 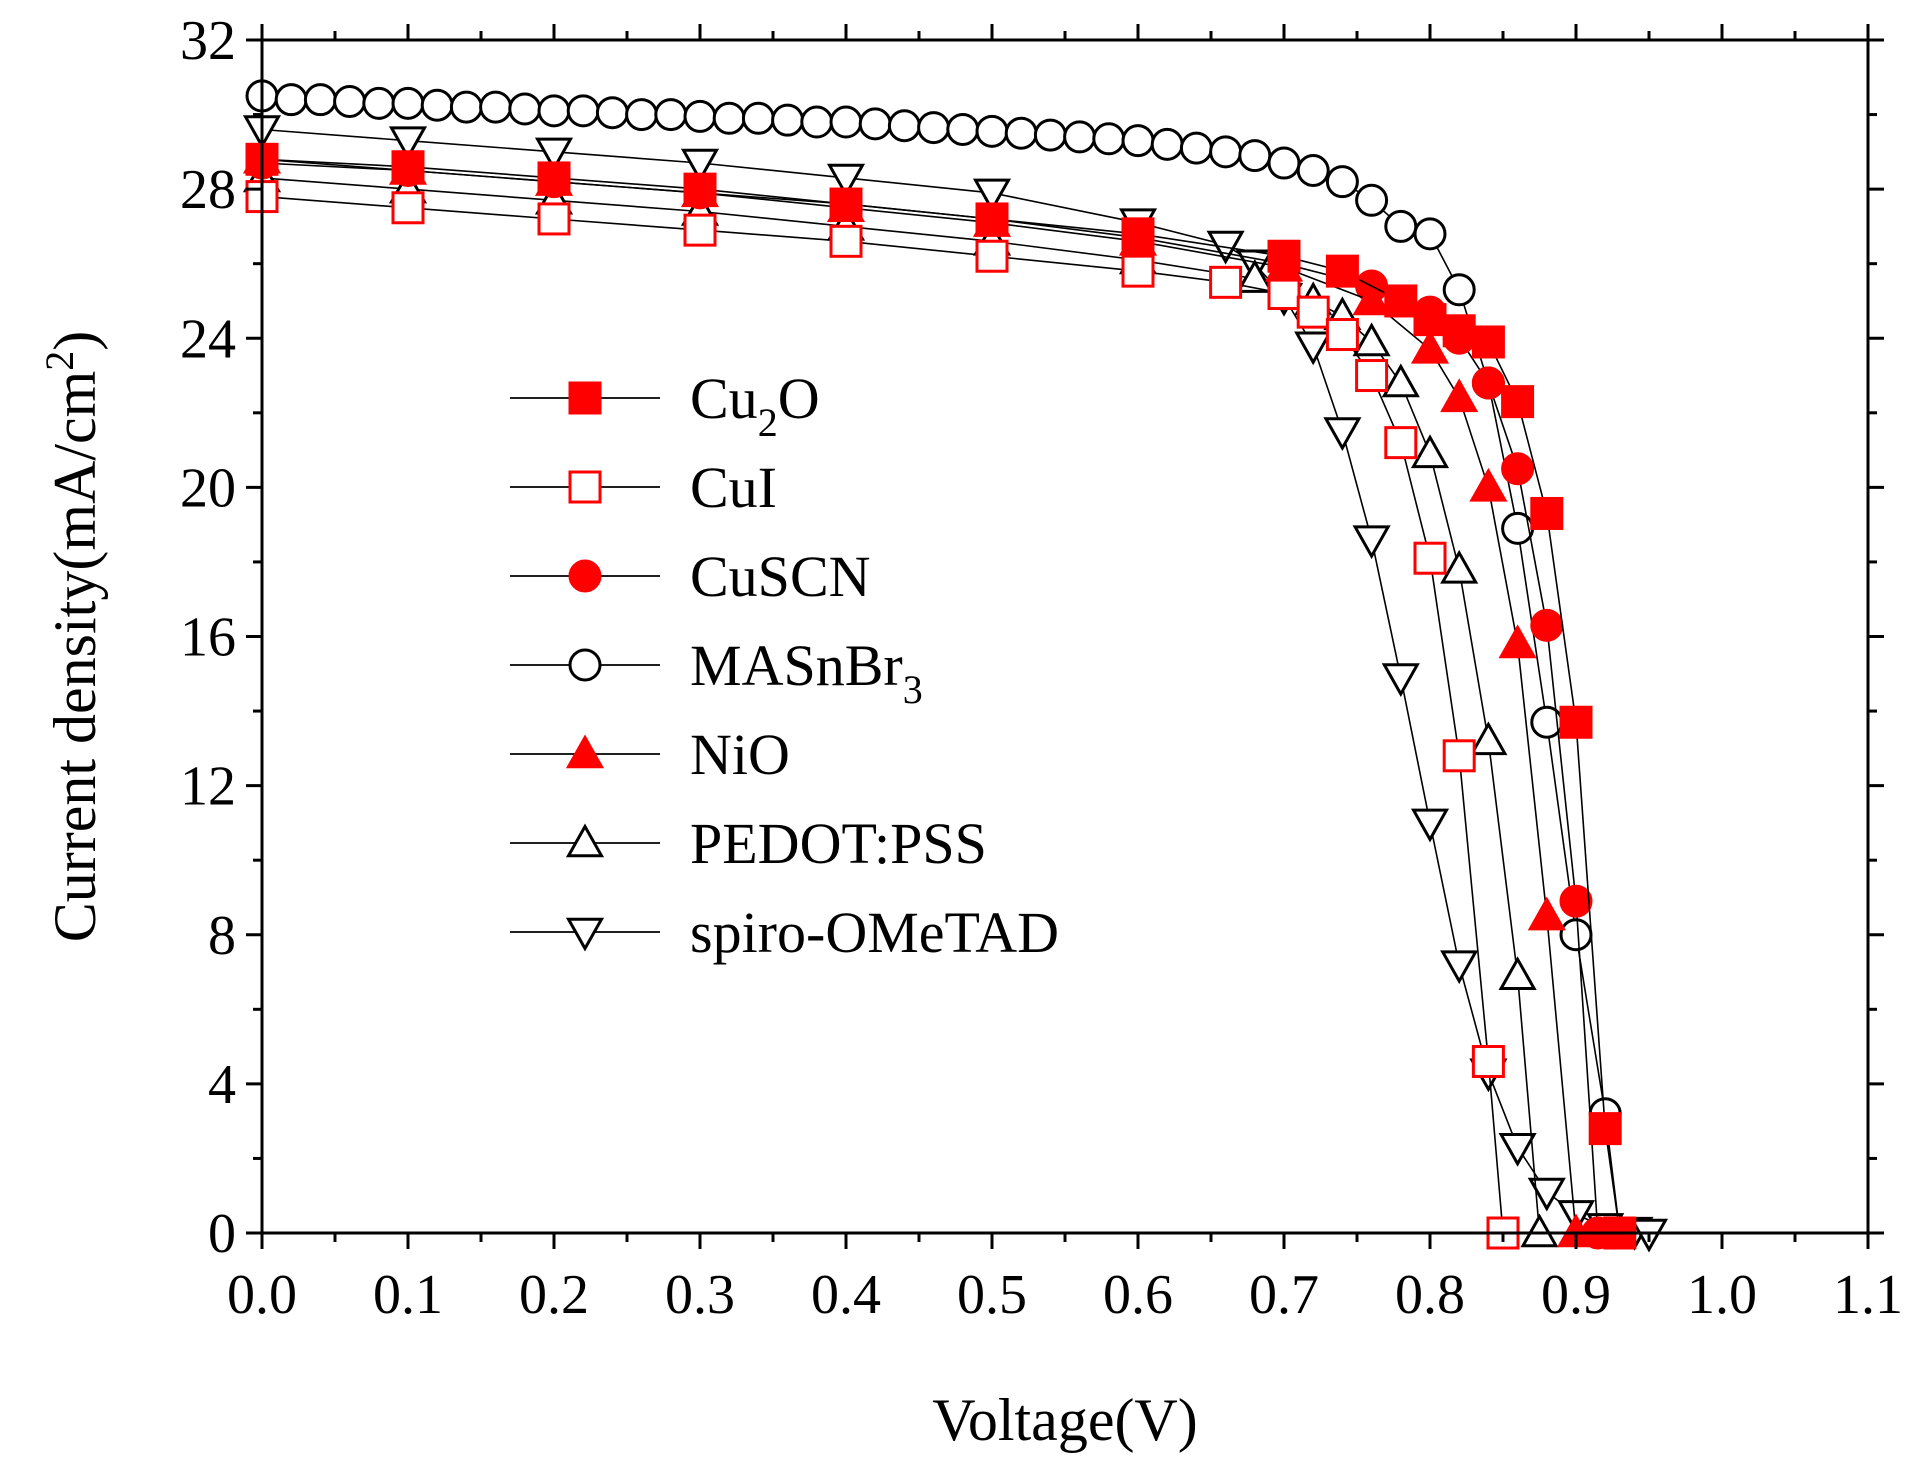 I want to click on legend-label: CuSCN, so click(x=780, y=576).